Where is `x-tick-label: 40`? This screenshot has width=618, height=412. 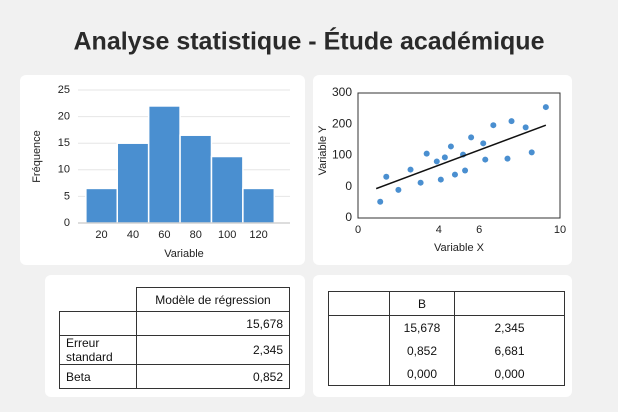
x-tick-label: 40 is located at coordinates (133, 235).